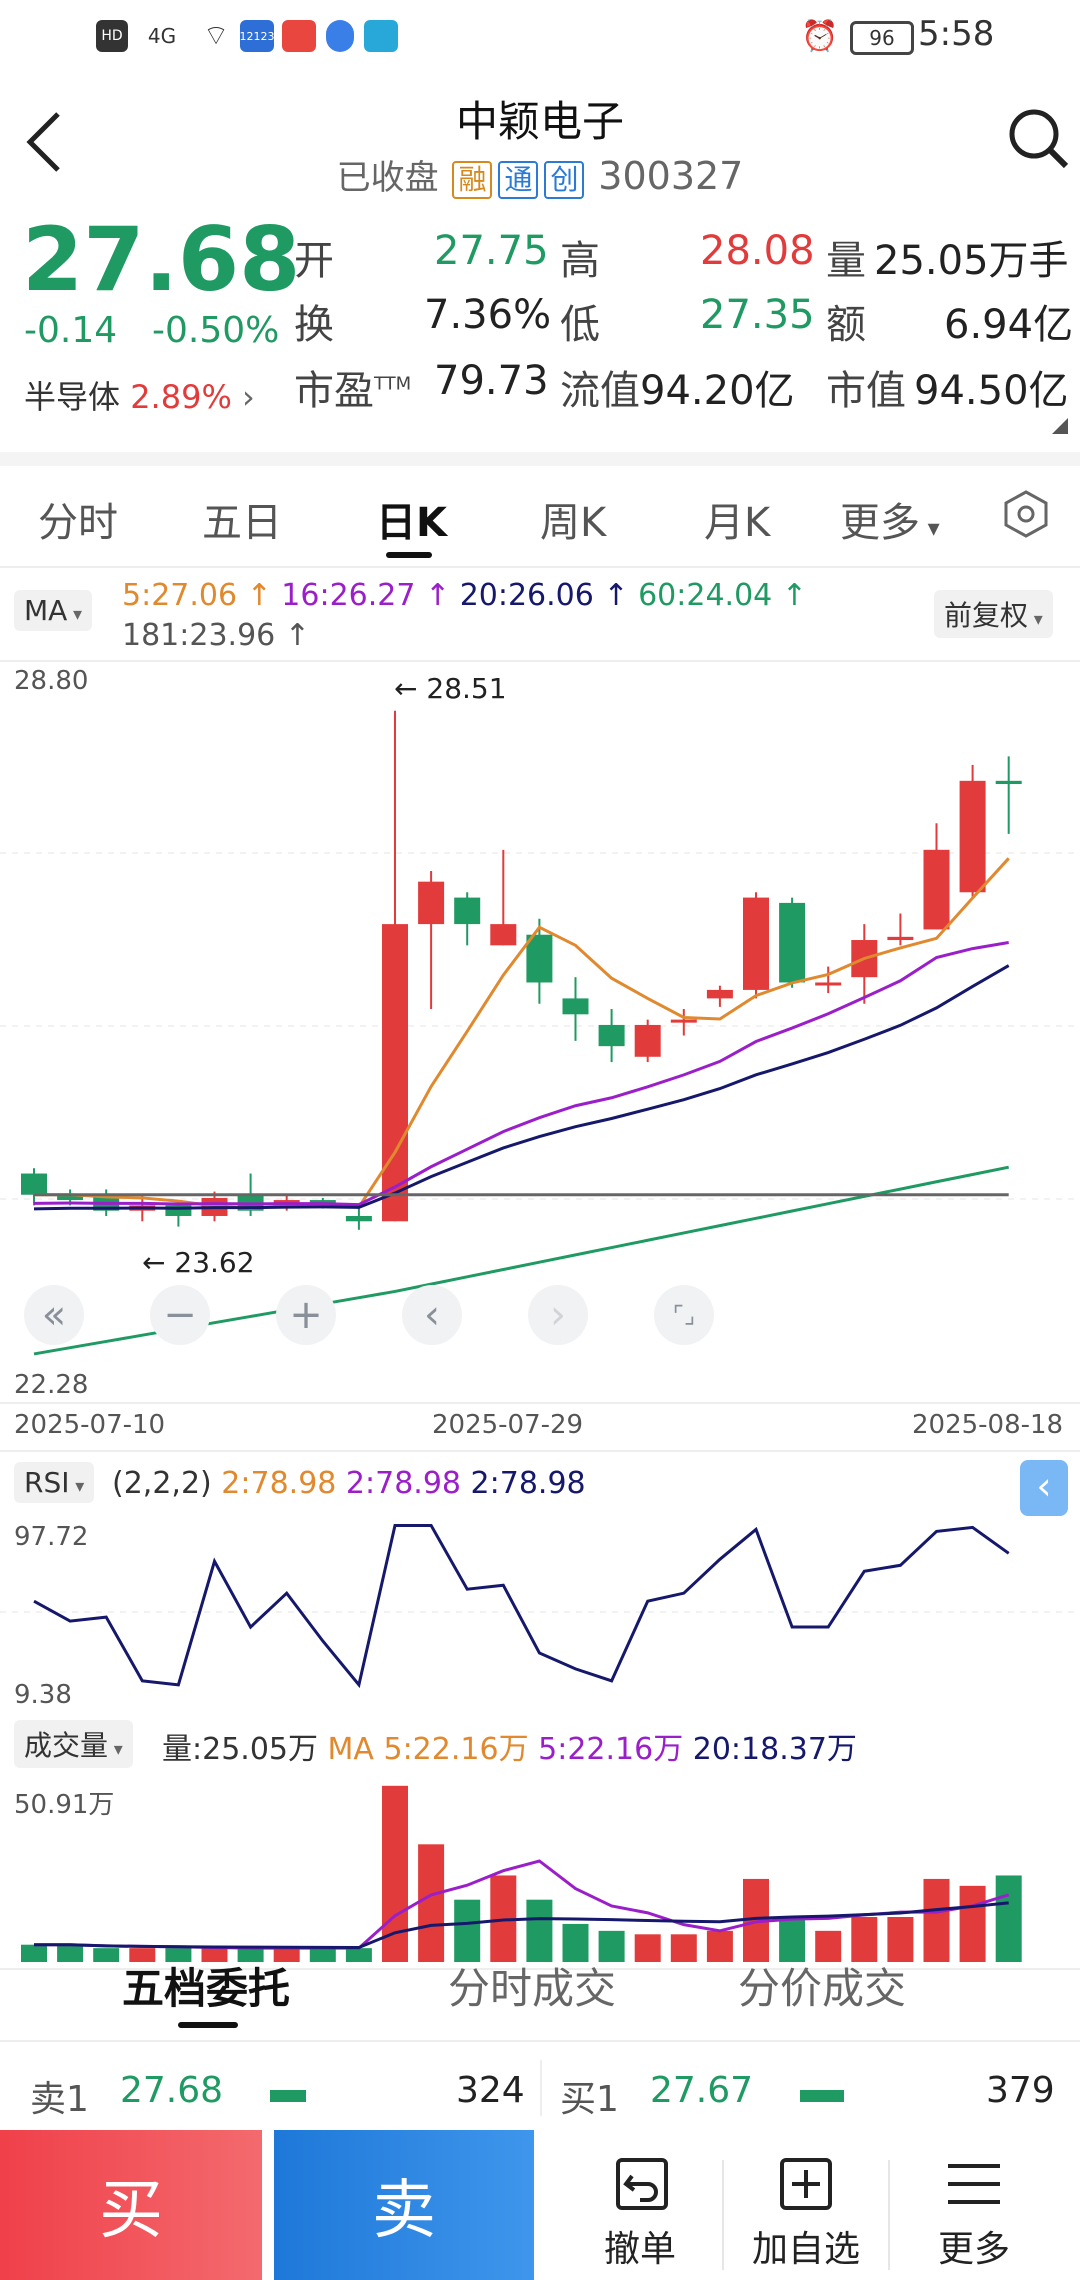  I want to click on hd-icon: HD, so click(112, 36).